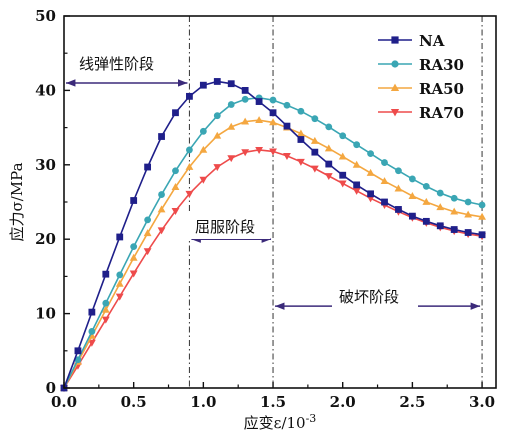 This screenshot has height=434, width=508. What do you see at coordinates (275, 423) in the screenshot?
I see `x-axis-title-main: 应变ε/10` at bounding box center [275, 423].